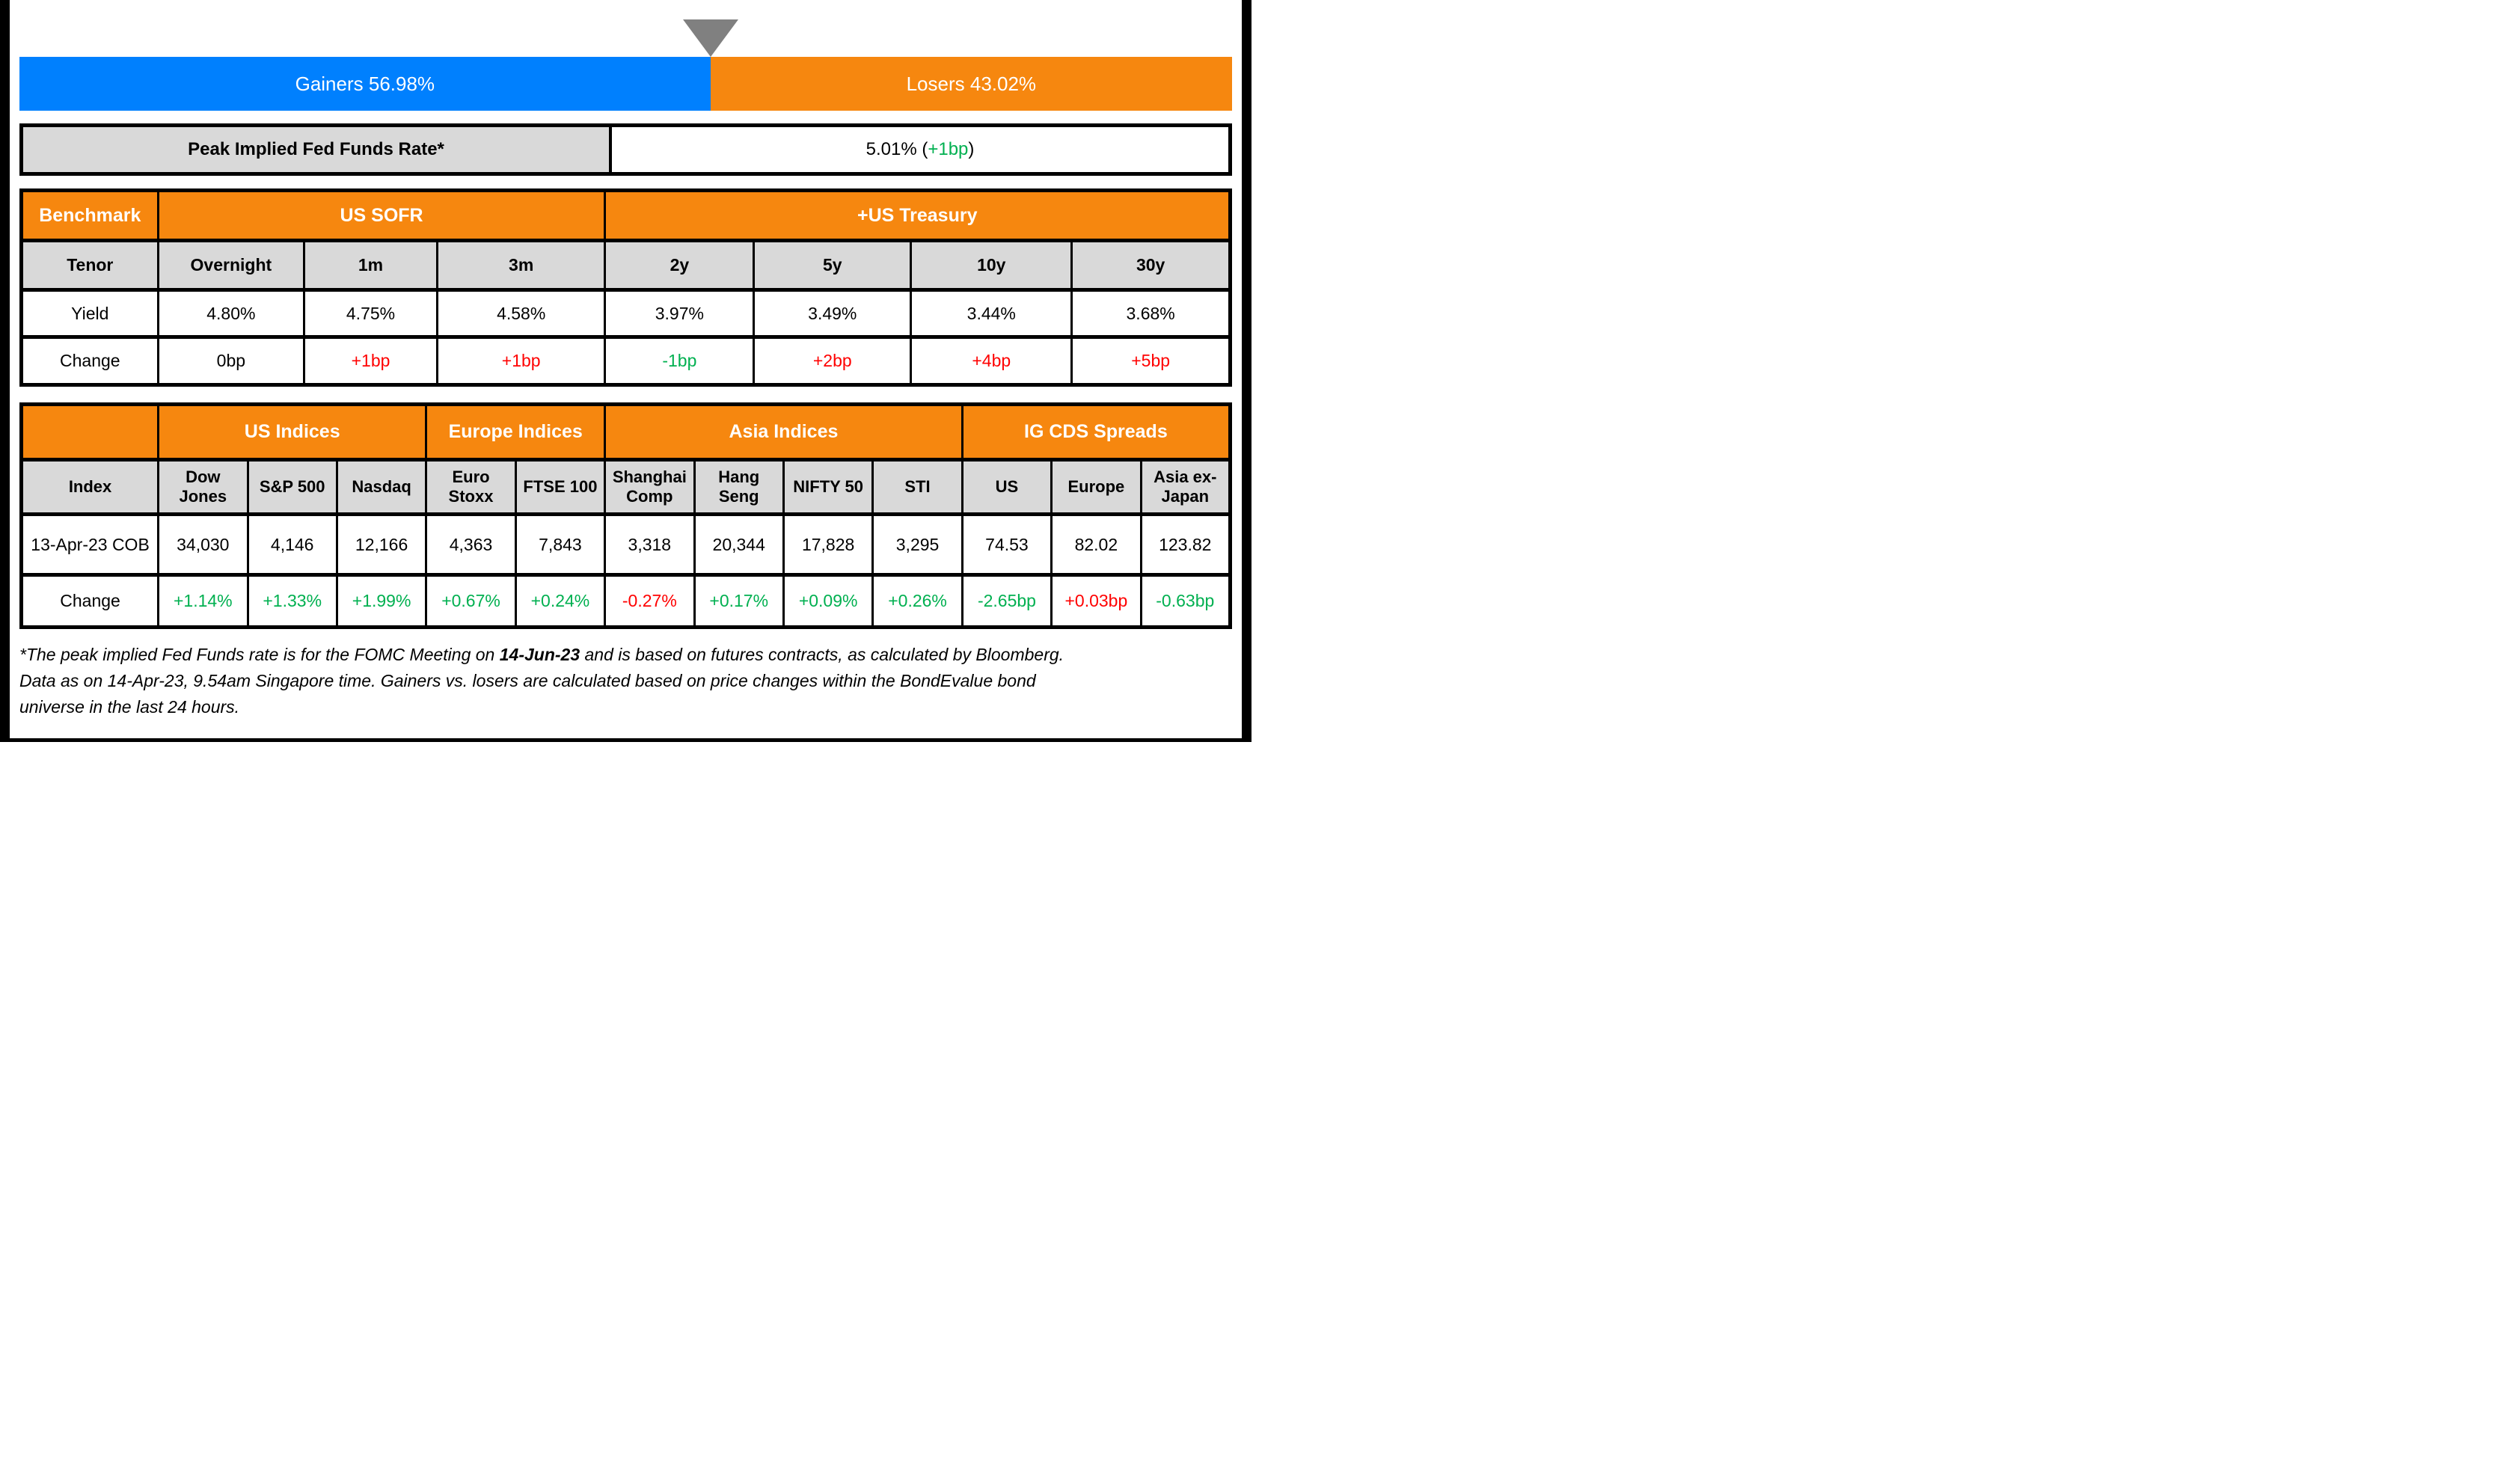 This screenshot has width=2503, height=1484. What do you see at coordinates (561, 487) in the screenshot?
I see `index-name-cell: FTSE 100` at bounding box center [561, 487].